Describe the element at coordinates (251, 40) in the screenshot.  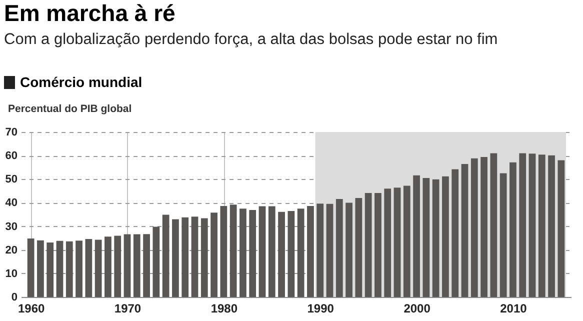
I see `chart-subtitle: Com a globalização perdendo força, a alta das bolsas pode estar no fim` at that location.